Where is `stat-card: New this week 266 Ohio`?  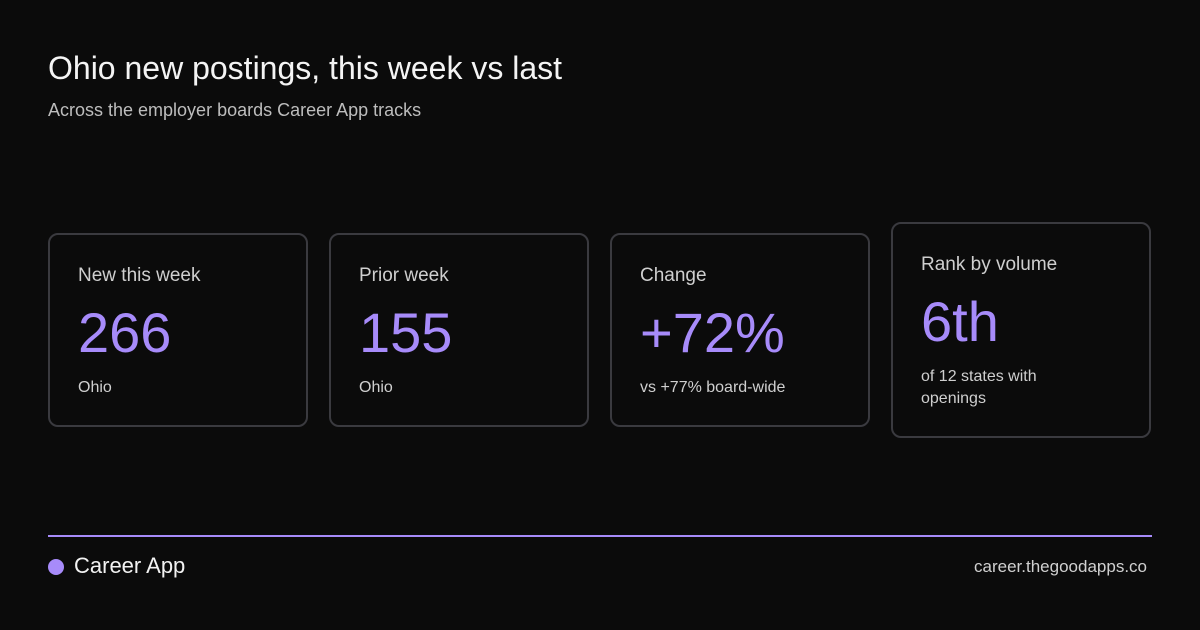
stat-card: New this week 266 Ohio is located at coordinates (178, 329).